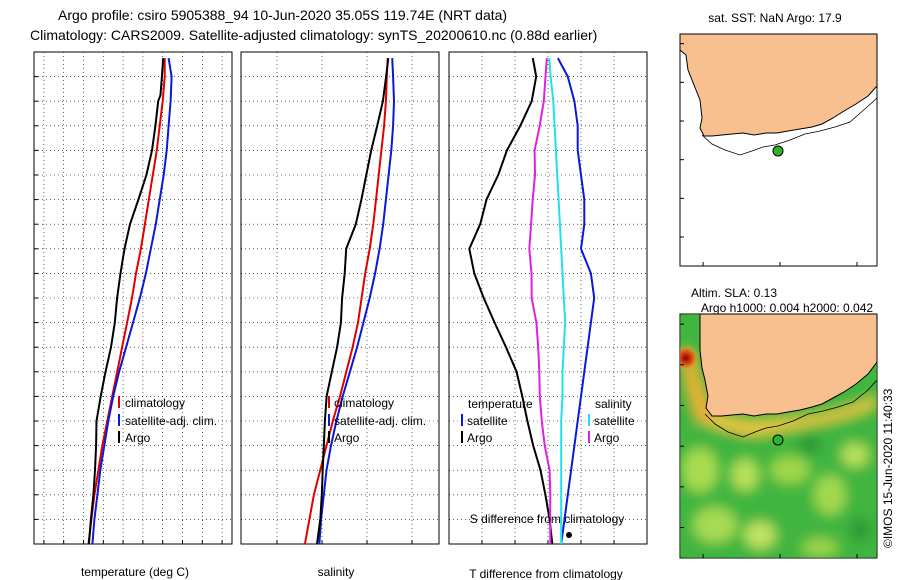  What do you see at coordinates (778, 440) in the screenshot?
I see `float-position-marker-sla` at bounding box center [778, 440].